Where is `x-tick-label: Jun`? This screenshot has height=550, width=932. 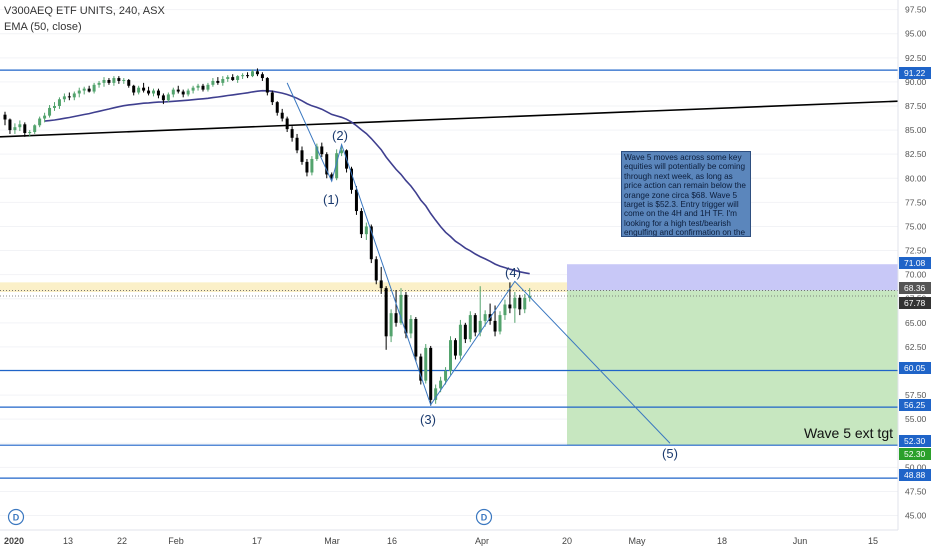 x-tick-label: Jun is located at coordinates (800, 541).